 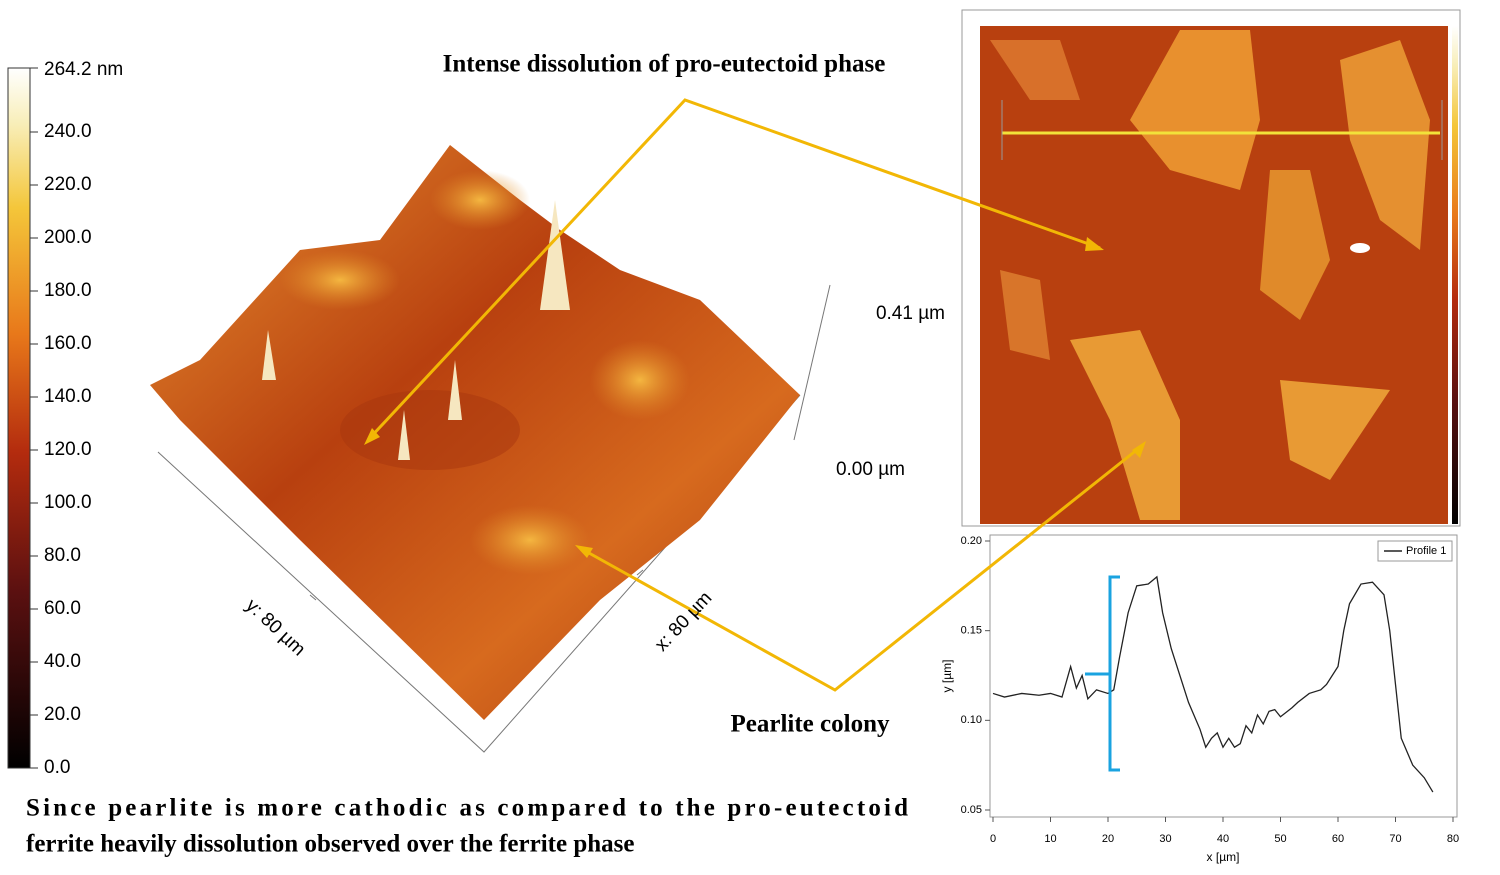 What do you see at coordinates (1395, 839) in the screenshot?
I see `x-tick-label: 70` at bounding box center [1395, 839].